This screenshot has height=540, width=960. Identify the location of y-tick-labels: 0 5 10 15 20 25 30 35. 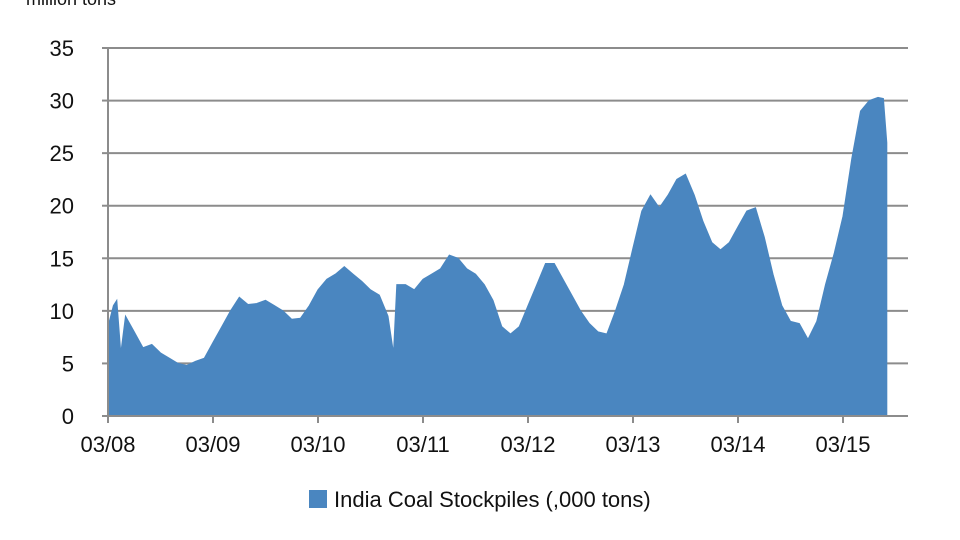
(62, 232).